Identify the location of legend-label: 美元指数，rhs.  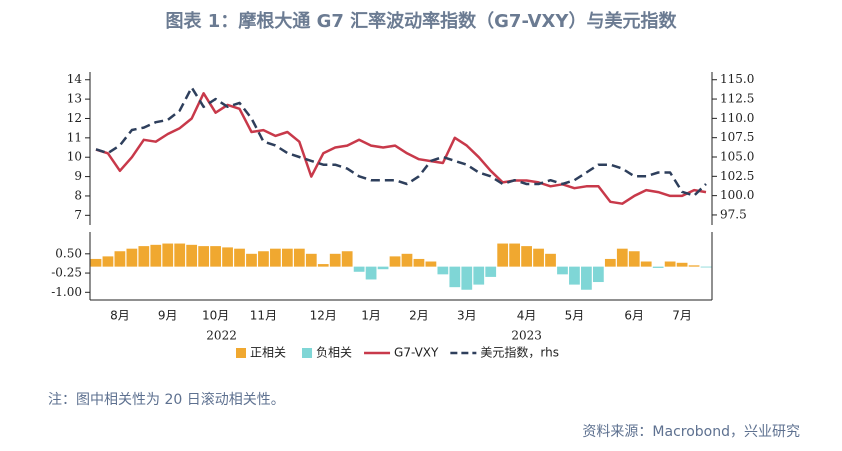
(519, 352).